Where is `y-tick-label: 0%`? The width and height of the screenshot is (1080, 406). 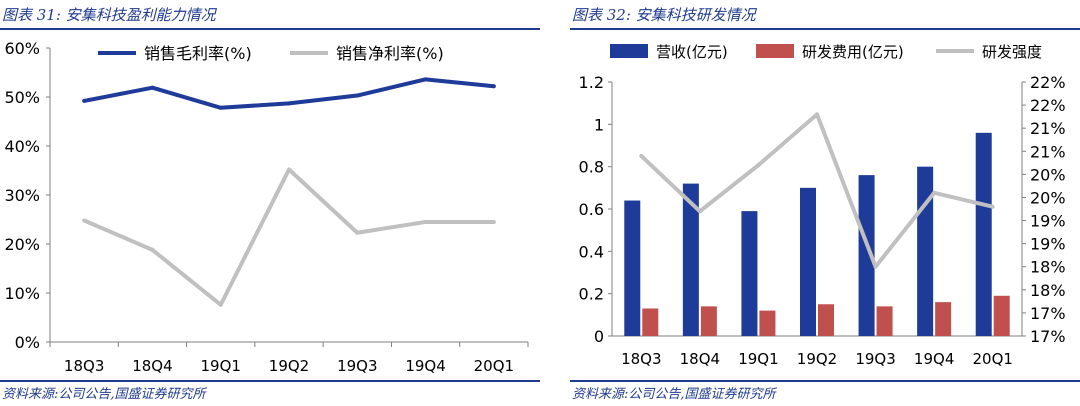 y-tick-label: 0% is located at coordinates (27, 342).